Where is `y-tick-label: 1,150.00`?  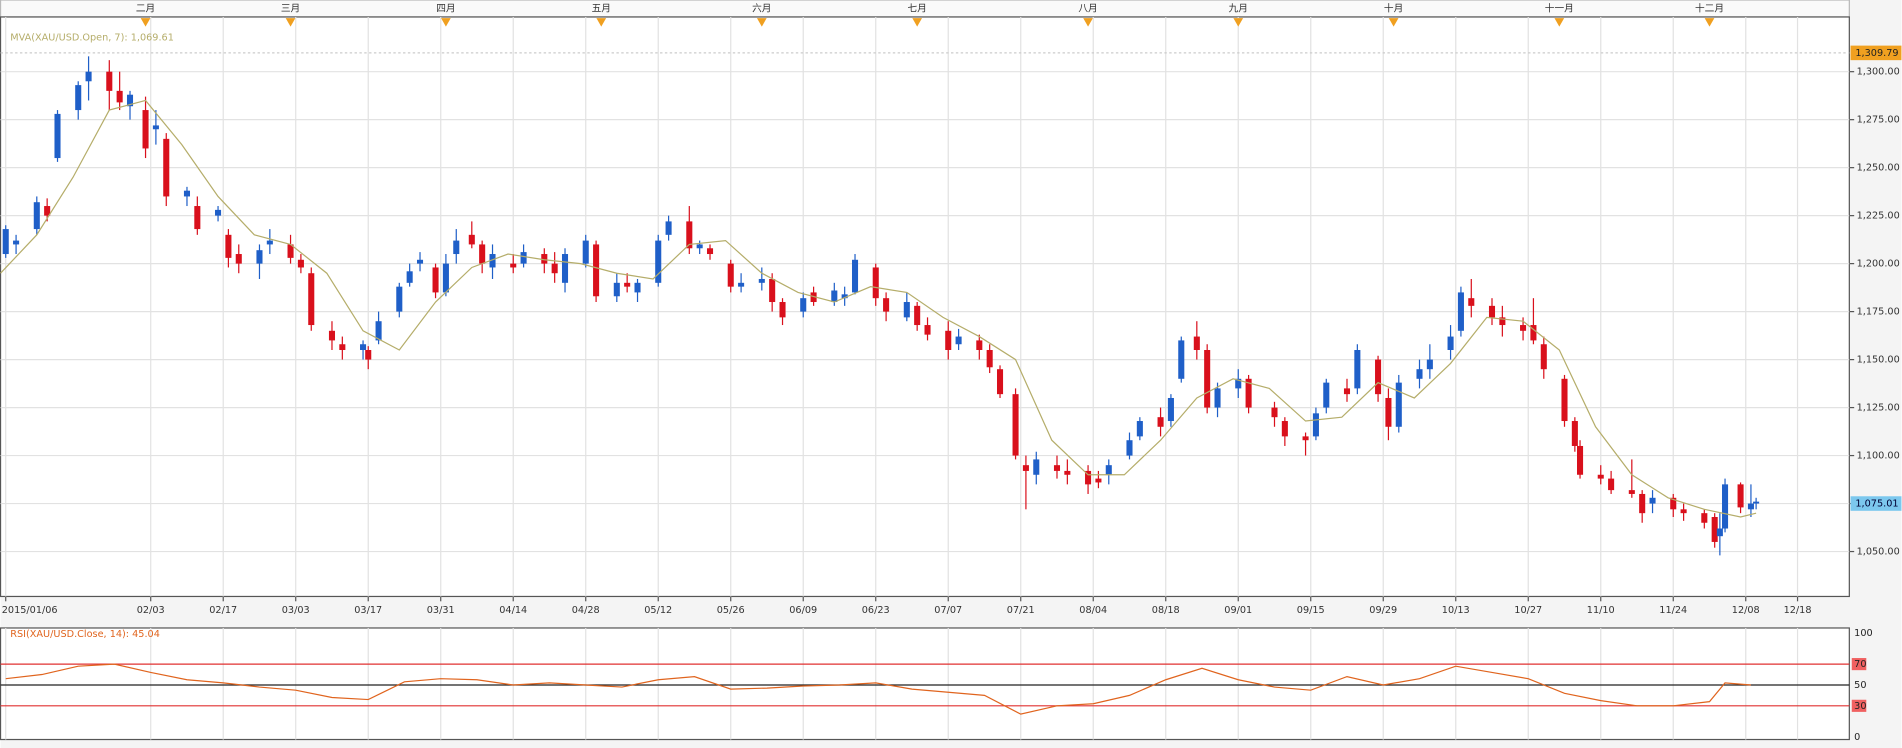
y-tick-label: 1,150.00 is located at coordinates (1878, 360).